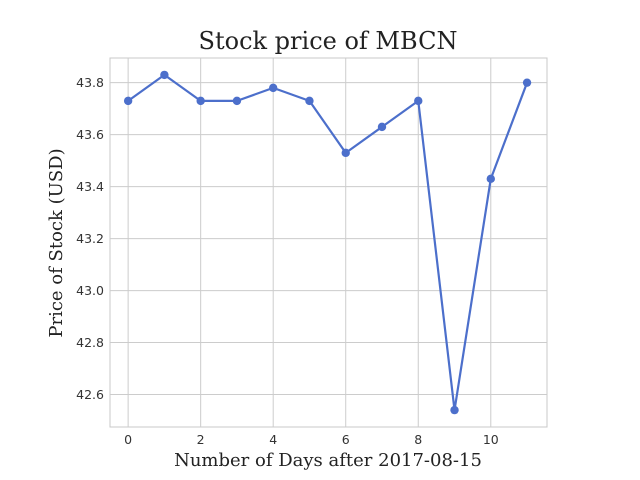 Image resolution: width=640 pixels, height=480 pixels. What do you see at coordinates (346, 439) in the screenshot?
I see `x-tick-label: 6` at bounding box center [346, 439].